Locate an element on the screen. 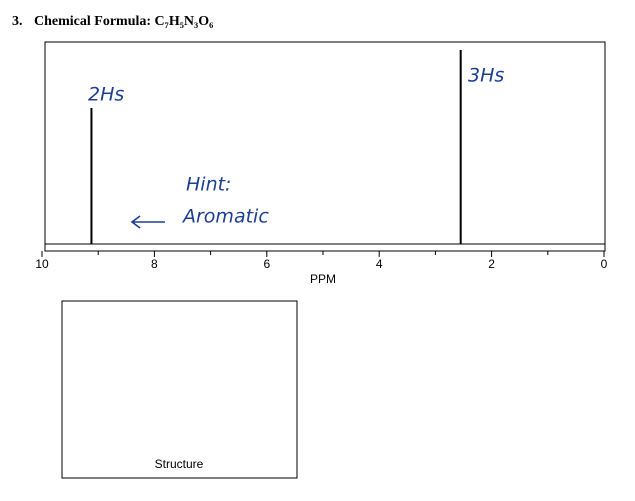  handwritten-note: Hint: is located at coordinates (208, 185).